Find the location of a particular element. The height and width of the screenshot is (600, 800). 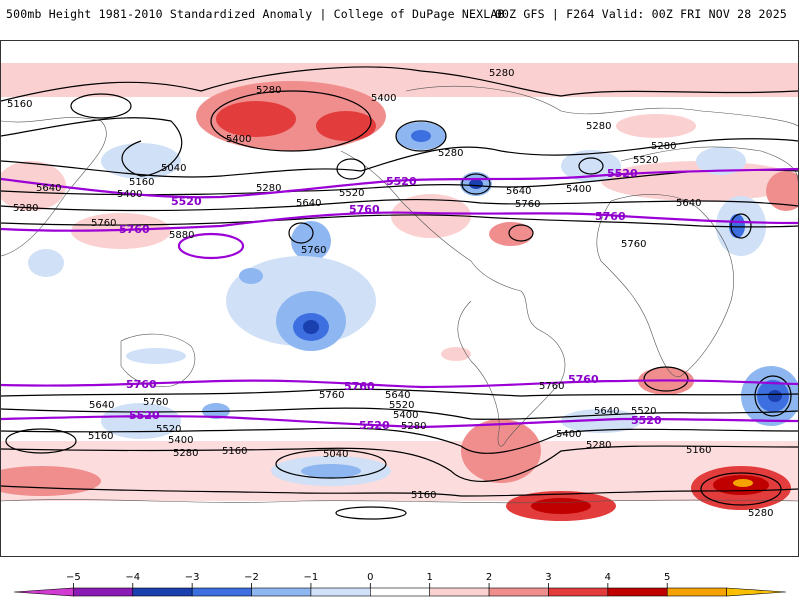

colorbar-tick-label: −3 is located at coordinates (192, 577).